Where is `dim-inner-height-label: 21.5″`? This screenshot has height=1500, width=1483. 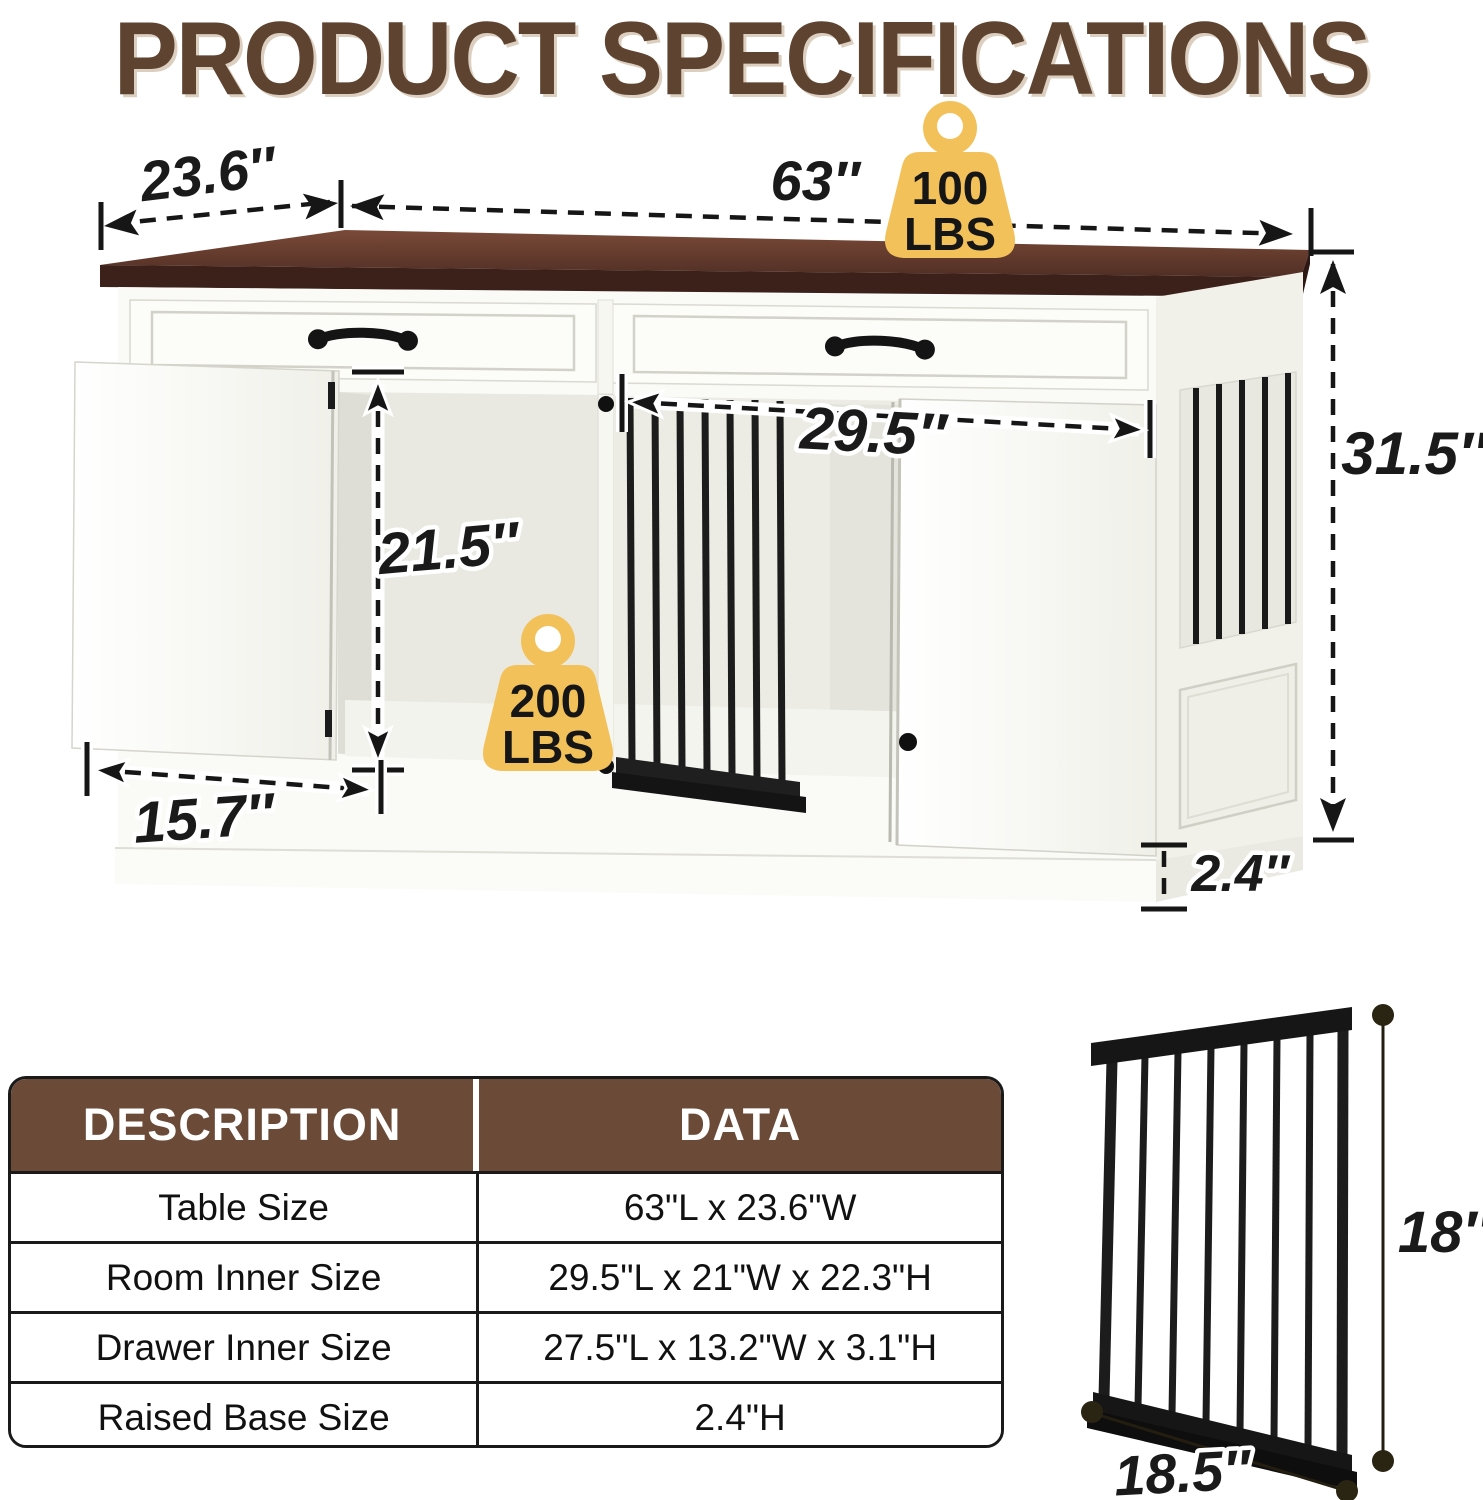 dim-inner-height-label: 21.5″ is located at coordinates (448, 548).